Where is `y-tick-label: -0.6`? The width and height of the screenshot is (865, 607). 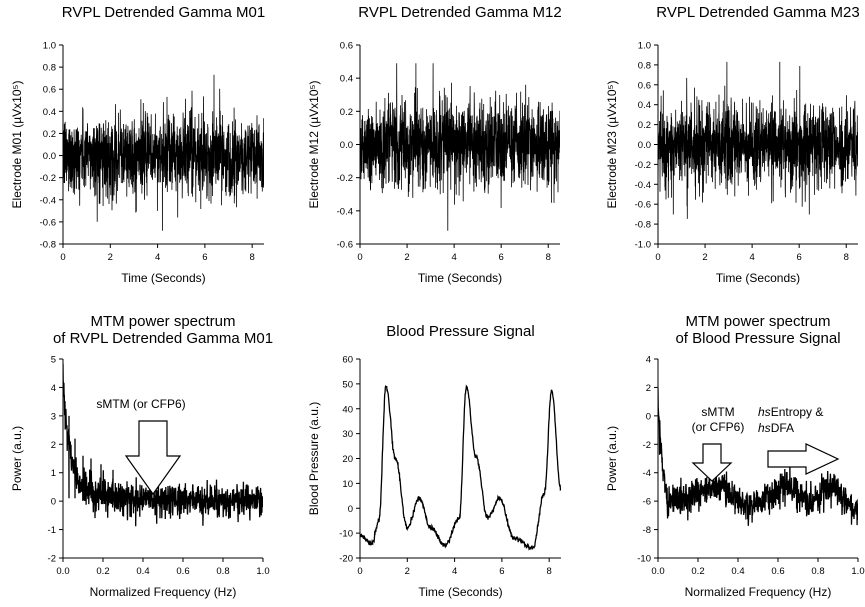 y-tick-label: -0.6 is located at coordinates (643, 205).